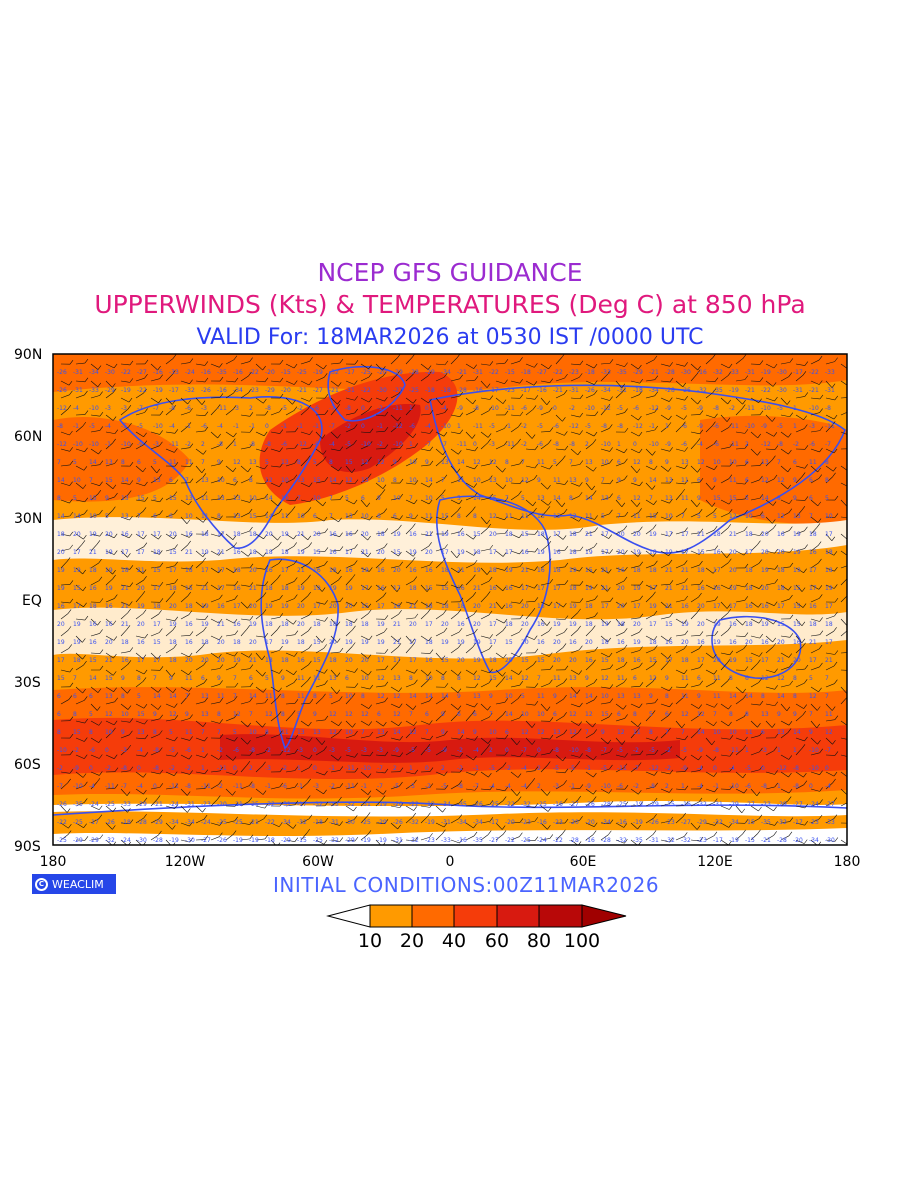 Image resolution: width=900 pixels, height=1200 pixels. I want to click on temperature-value: -9, so click(700, 750).